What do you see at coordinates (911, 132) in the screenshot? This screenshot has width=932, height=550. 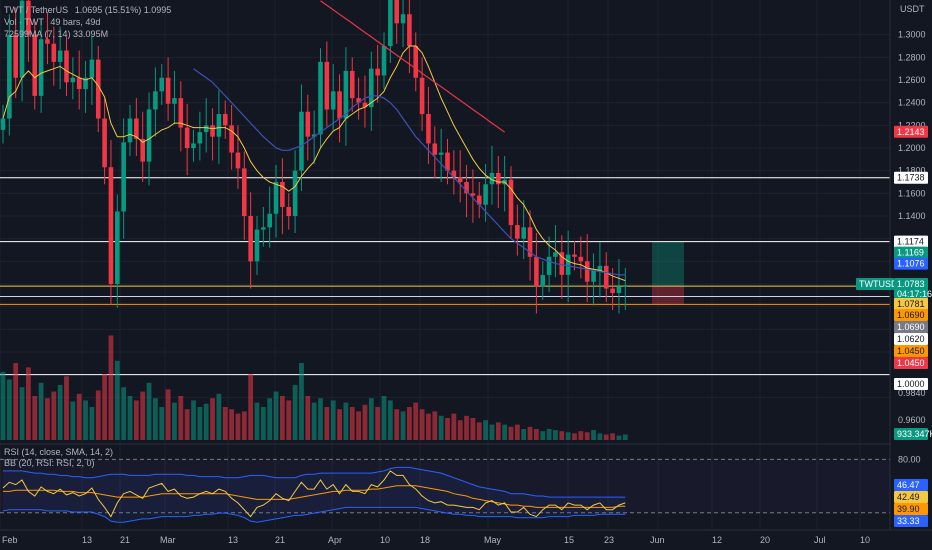 I see `price-tag-label: 1.2143` at bounding box center [911, 132].